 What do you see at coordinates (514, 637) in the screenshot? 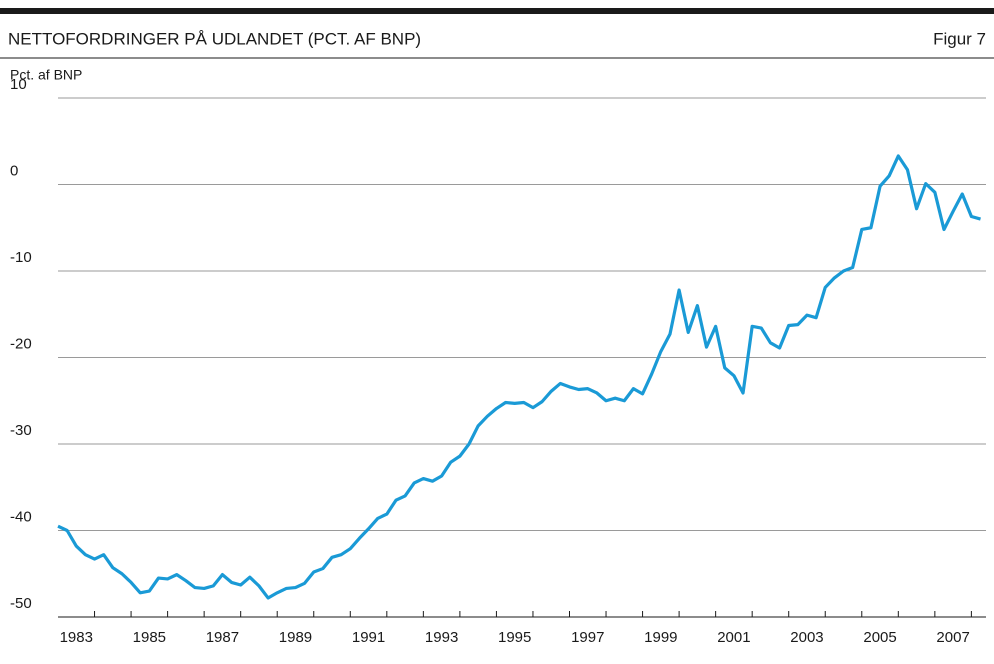
I see `x-tick-label: 1995` at bounding box center [514, 637].